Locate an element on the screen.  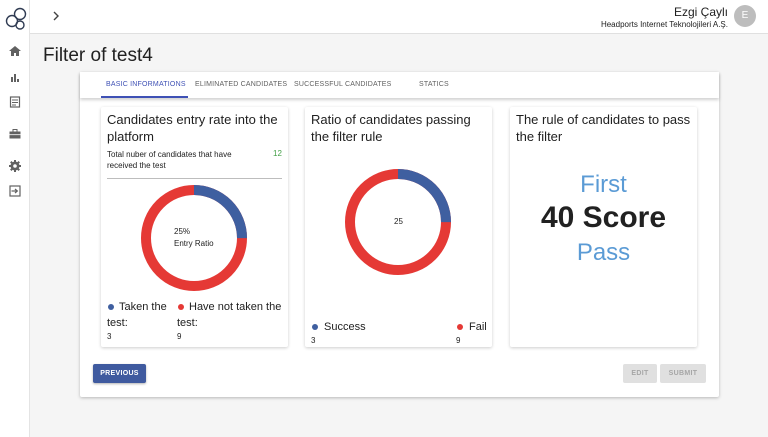
entry-ratio-percent: 25% is located at coordinates (182, 231).